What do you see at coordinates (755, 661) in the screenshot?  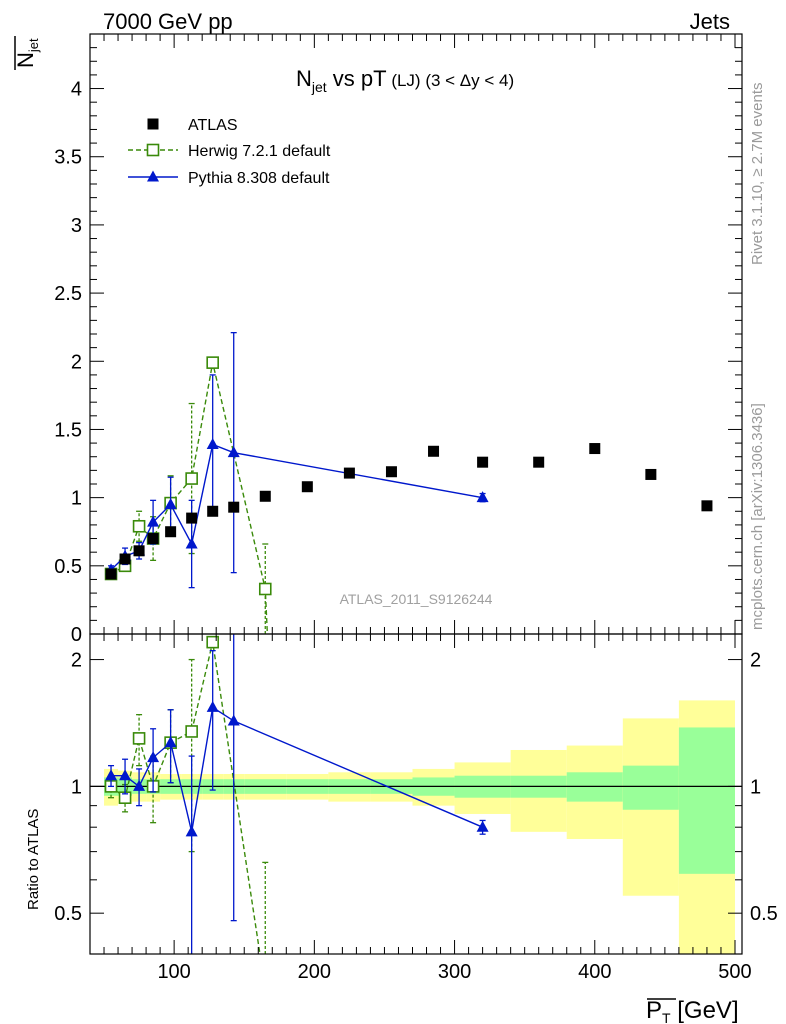 I see `ratio-ytick-label-right: 2` at bounding box center [755, 661].